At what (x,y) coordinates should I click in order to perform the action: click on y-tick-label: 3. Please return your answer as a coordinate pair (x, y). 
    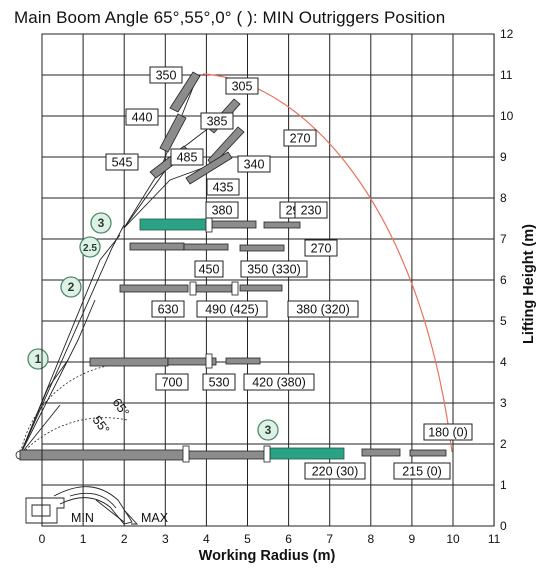
    Looking at the image, I should click on (503, 403).